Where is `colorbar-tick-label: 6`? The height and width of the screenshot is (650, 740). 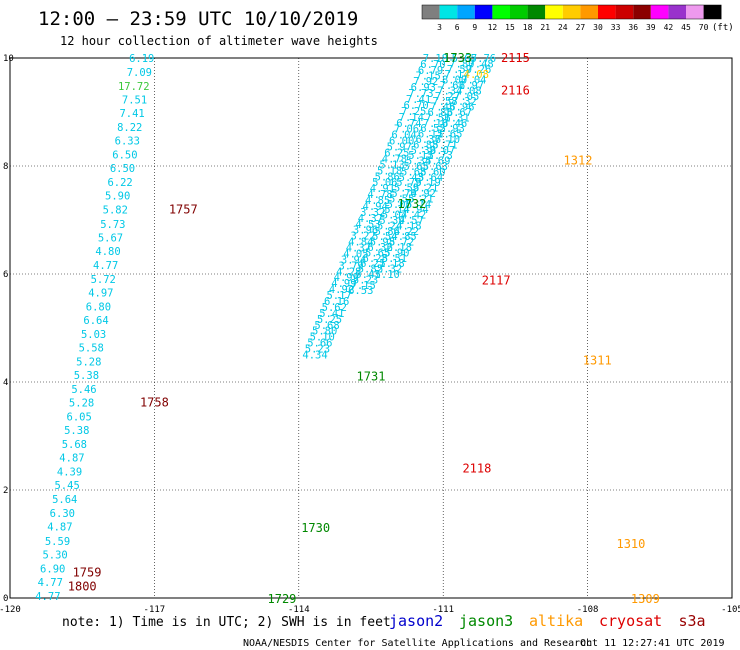 colorbar-tick-label: 6 is located at coordinates (457, 27).